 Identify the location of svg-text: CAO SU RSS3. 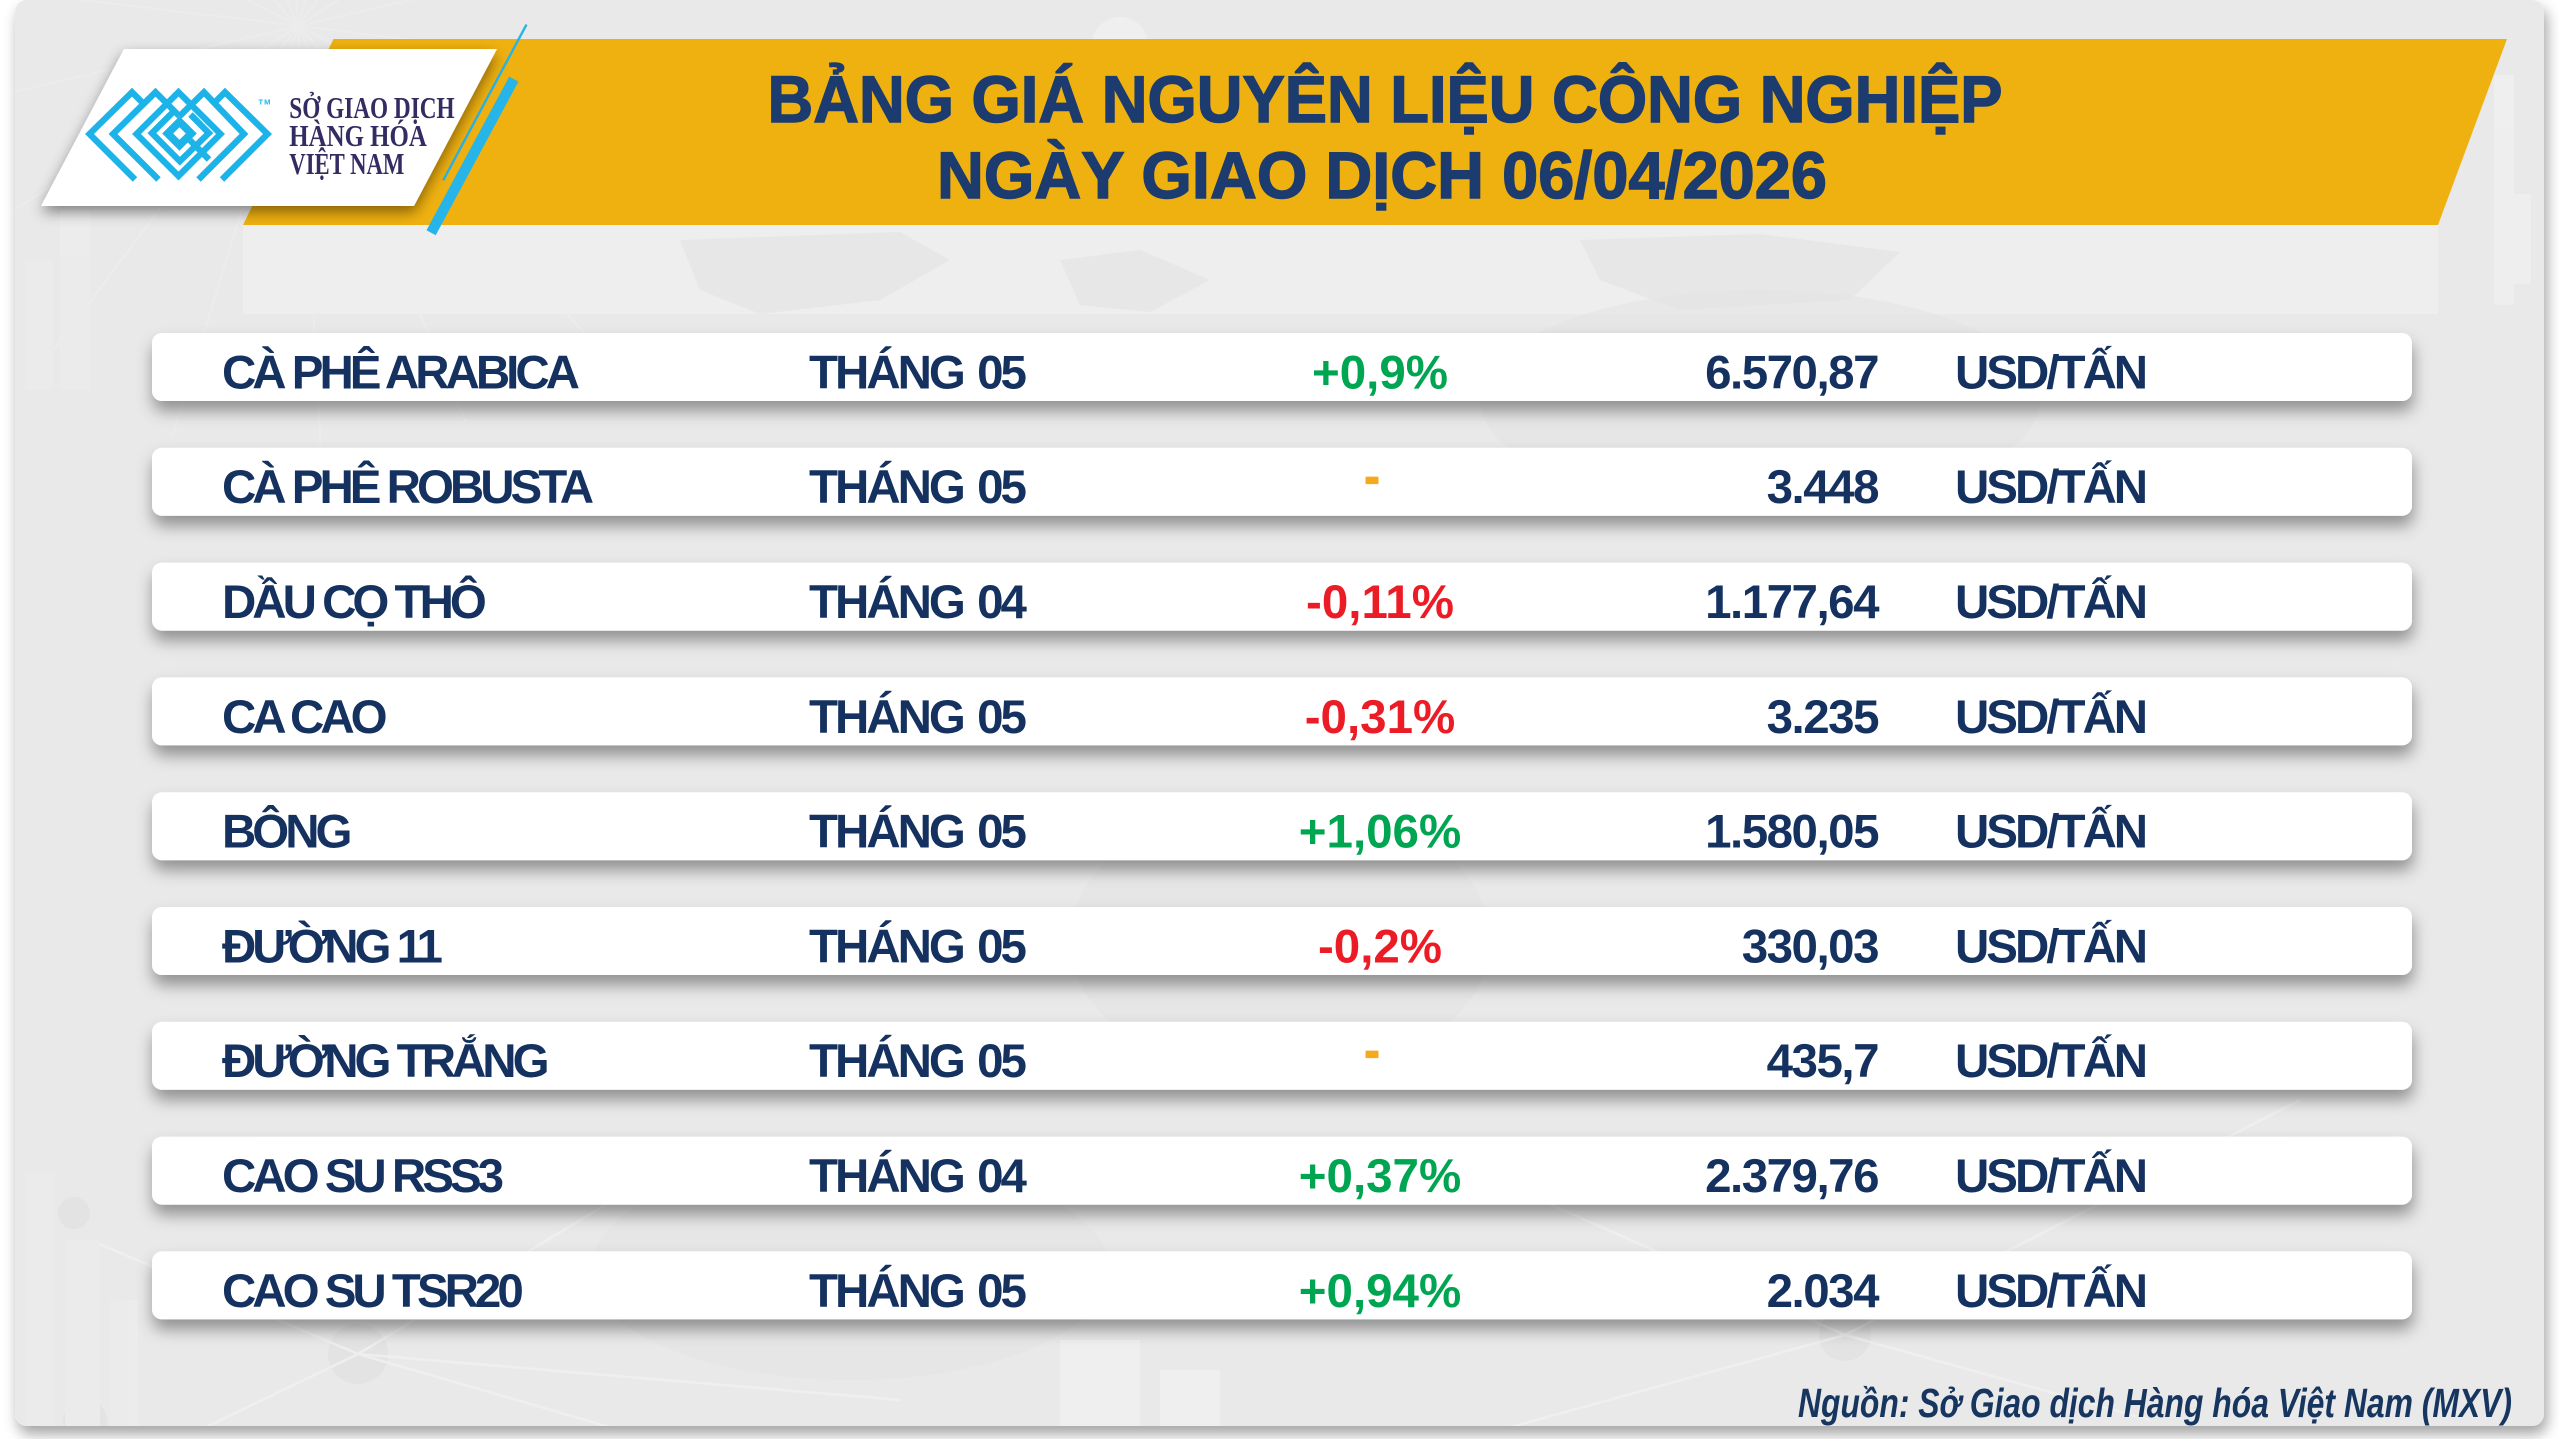
(362, 1176).